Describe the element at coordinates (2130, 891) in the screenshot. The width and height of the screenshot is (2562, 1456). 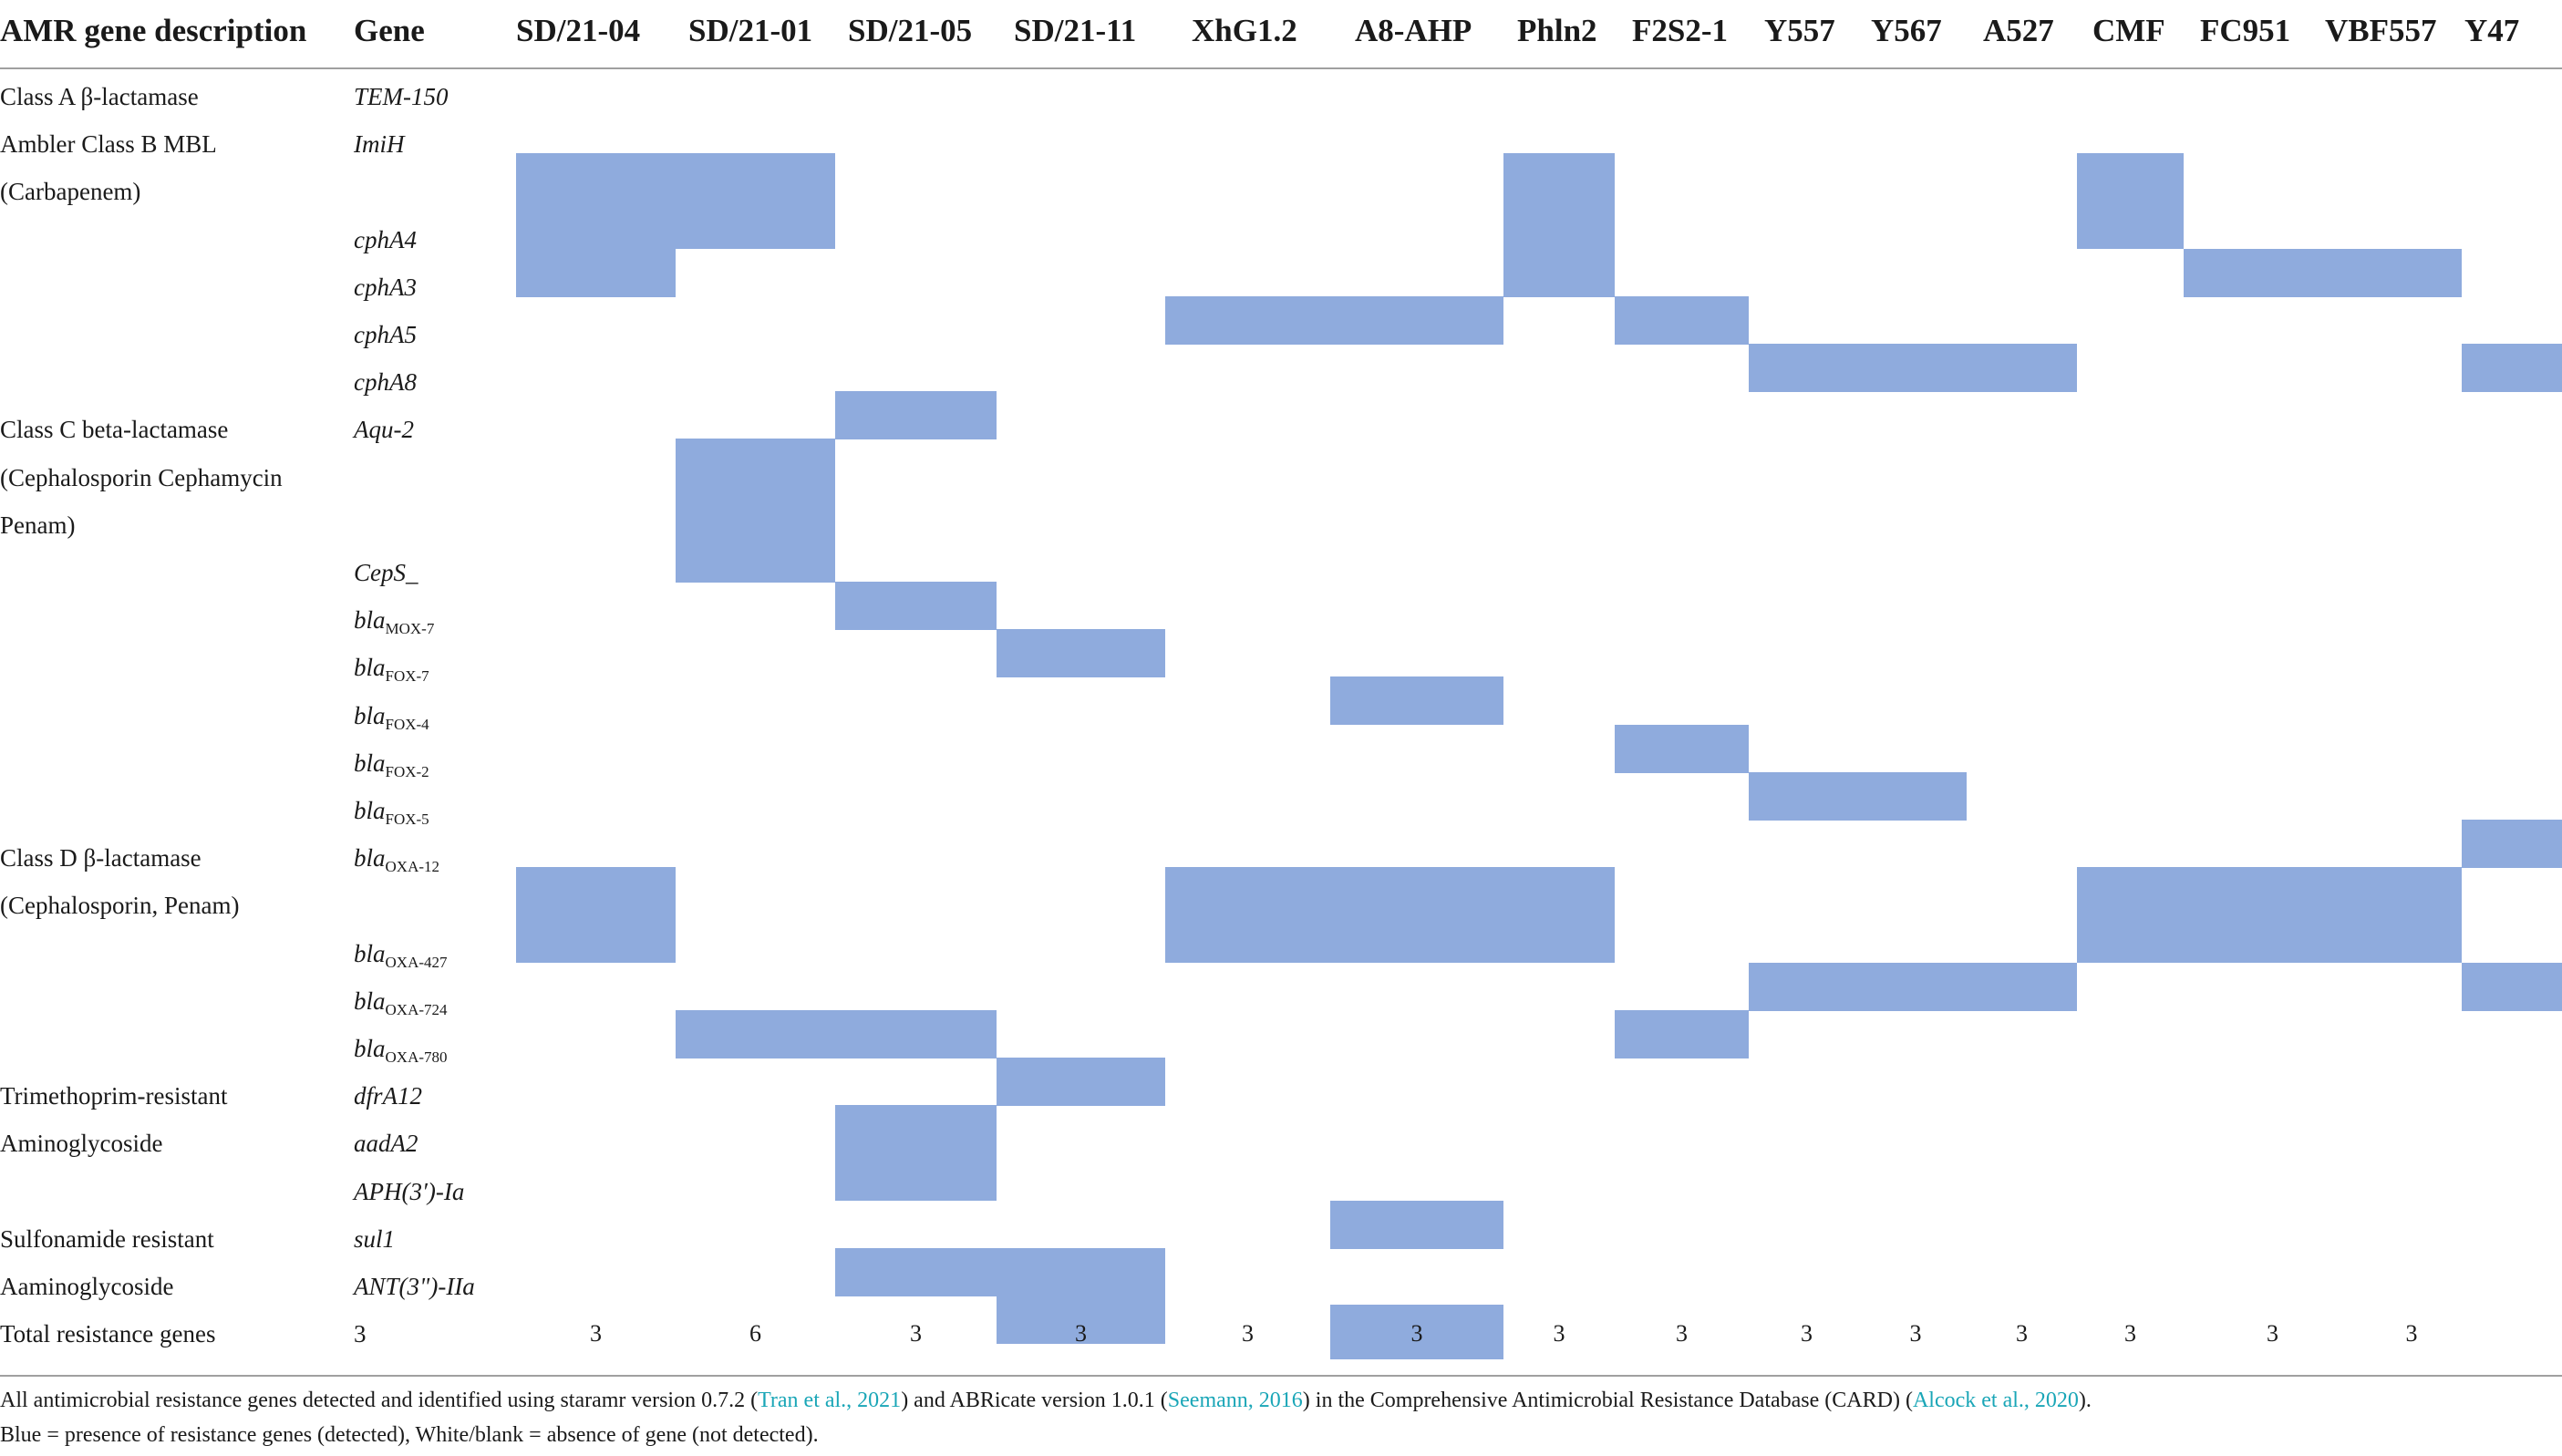
I see `presence-cell-r16-c11` at that location.